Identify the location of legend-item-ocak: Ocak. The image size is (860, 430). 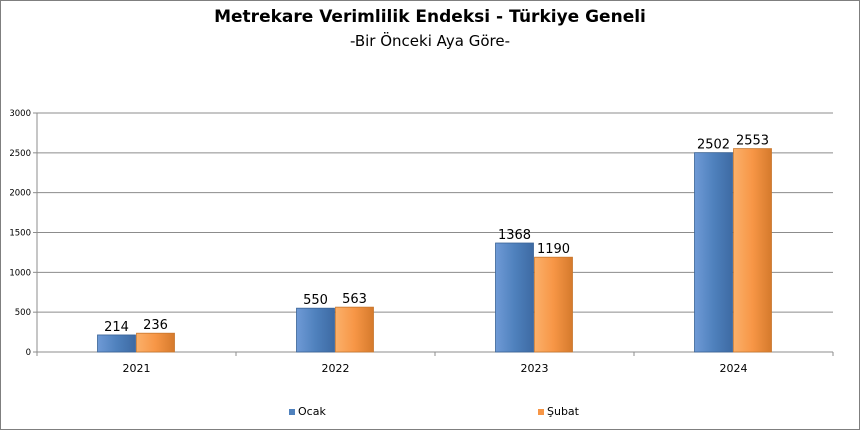
(307, 411).